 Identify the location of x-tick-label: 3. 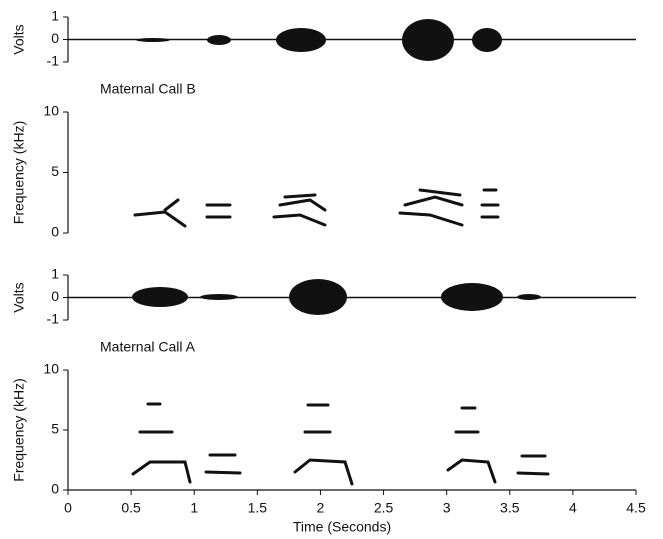
(447, 508).